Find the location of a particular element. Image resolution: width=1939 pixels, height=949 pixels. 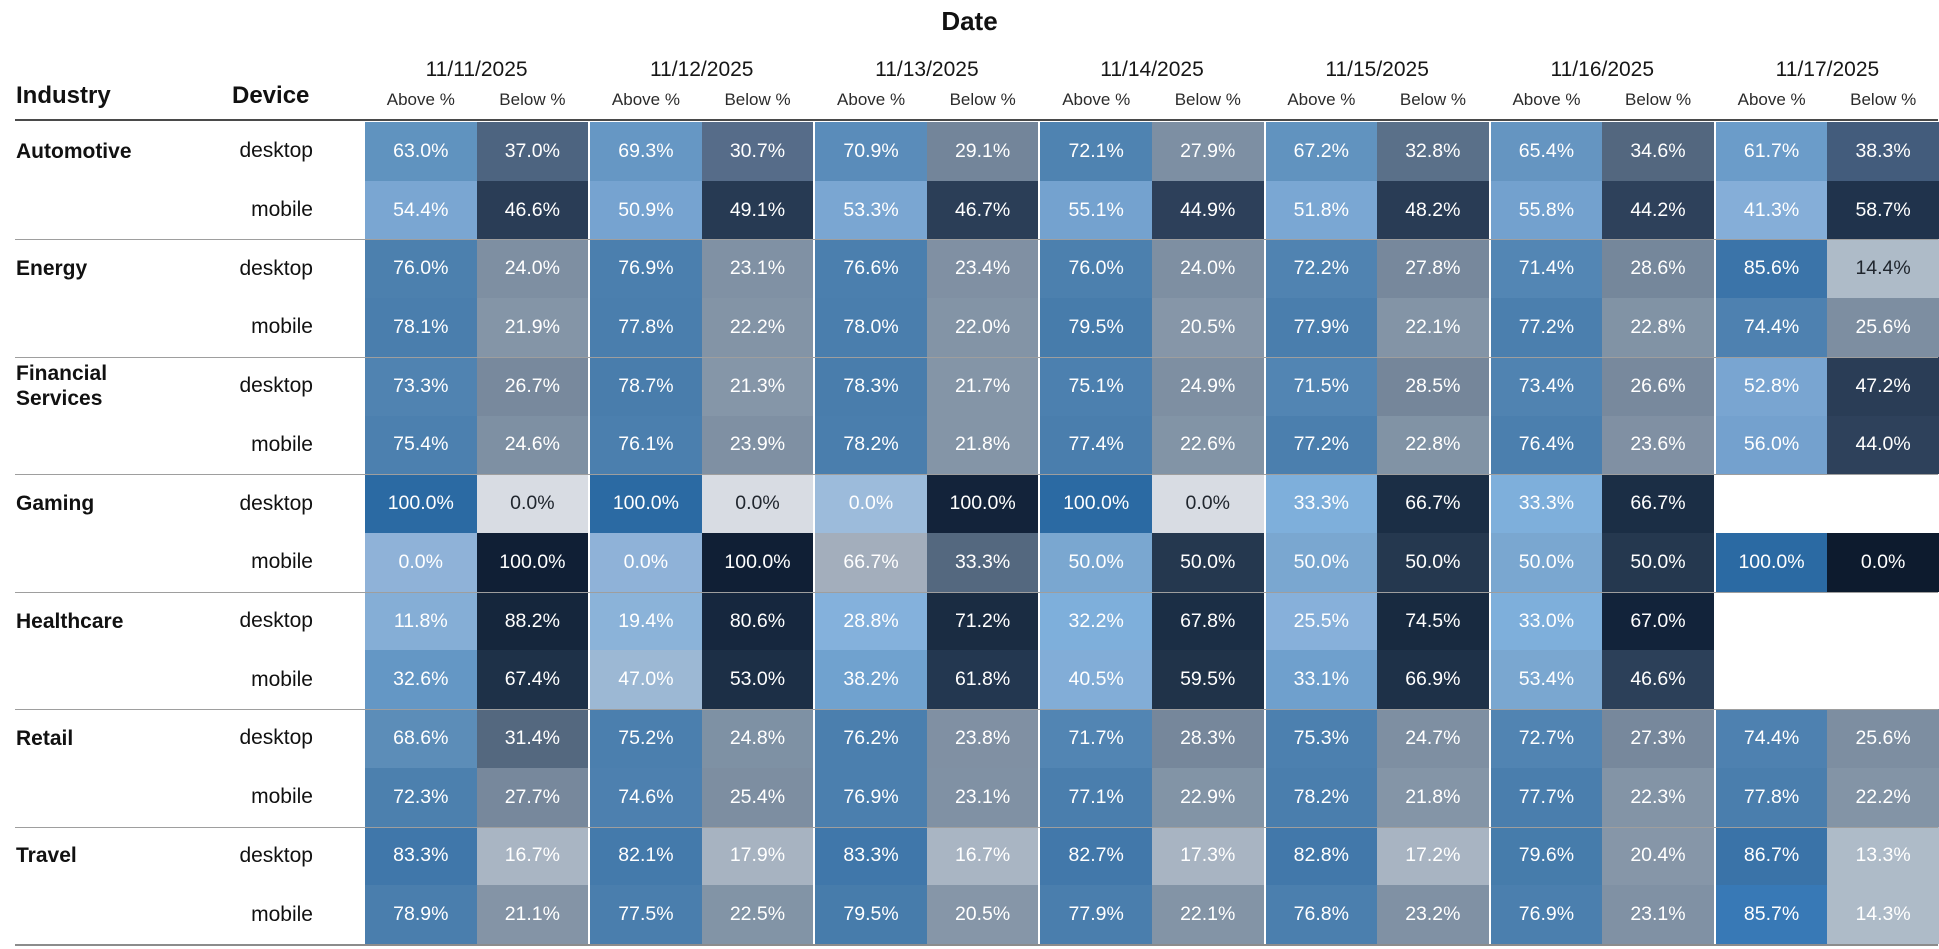

heatmap-cell: 27.9% is located at coordinates (1207, 151).